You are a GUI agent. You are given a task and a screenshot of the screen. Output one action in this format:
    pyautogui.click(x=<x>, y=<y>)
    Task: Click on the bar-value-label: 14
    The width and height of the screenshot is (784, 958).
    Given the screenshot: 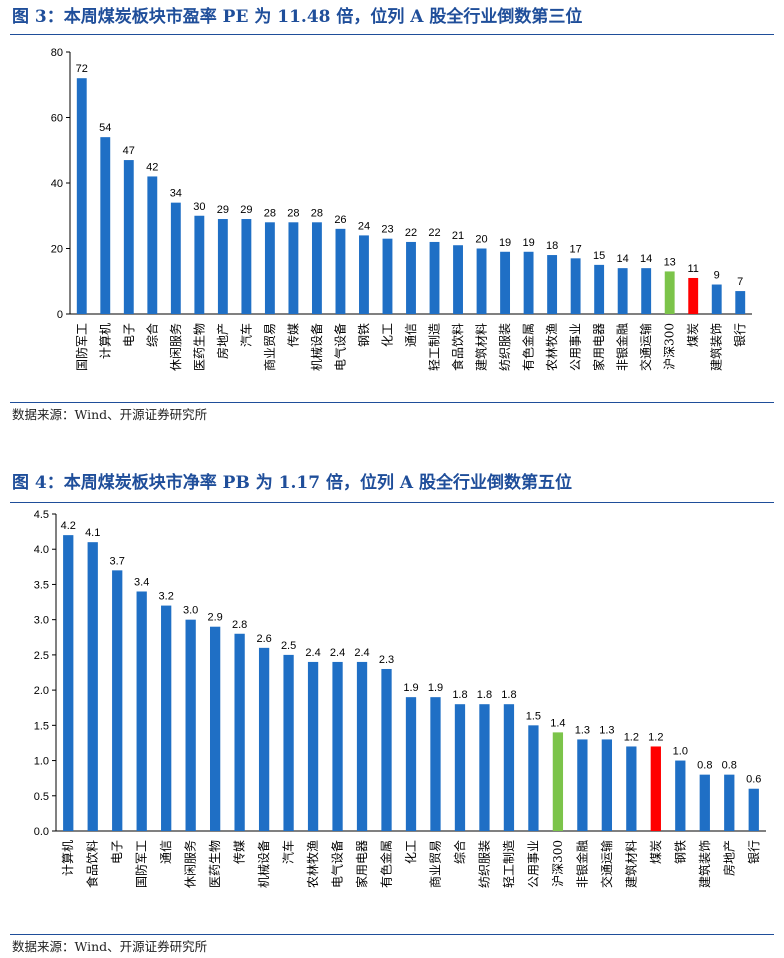 What is the action you would take?
    pyautogui.click(x=623, y=259)
    